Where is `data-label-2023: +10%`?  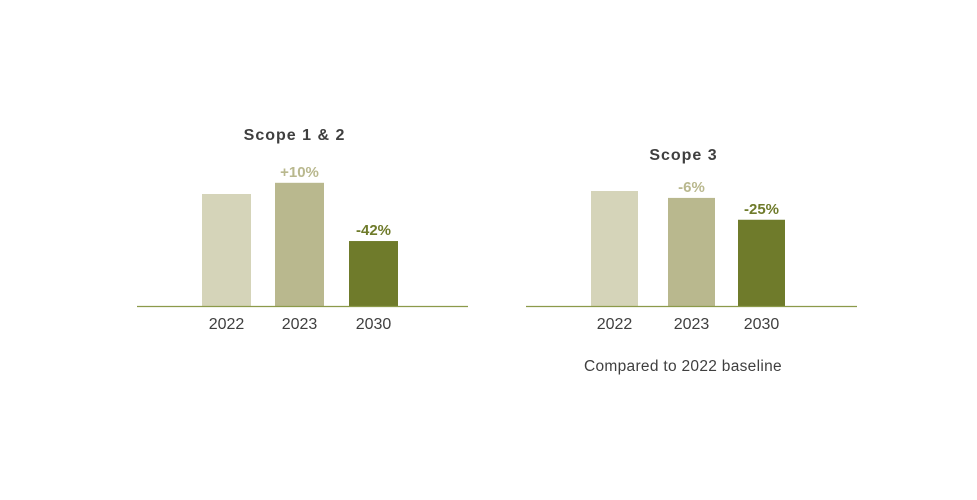
data-label-2023: +10% is located at coordinates (299, 172).